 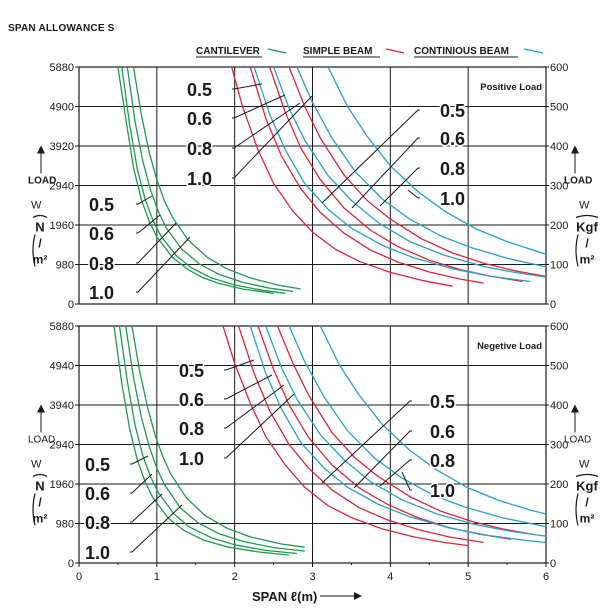 What do you see at coordinates (40, 260) in the screenshot?
I see `positive-left-axis-unit-m2: m²` at bounding box center [40, 260].